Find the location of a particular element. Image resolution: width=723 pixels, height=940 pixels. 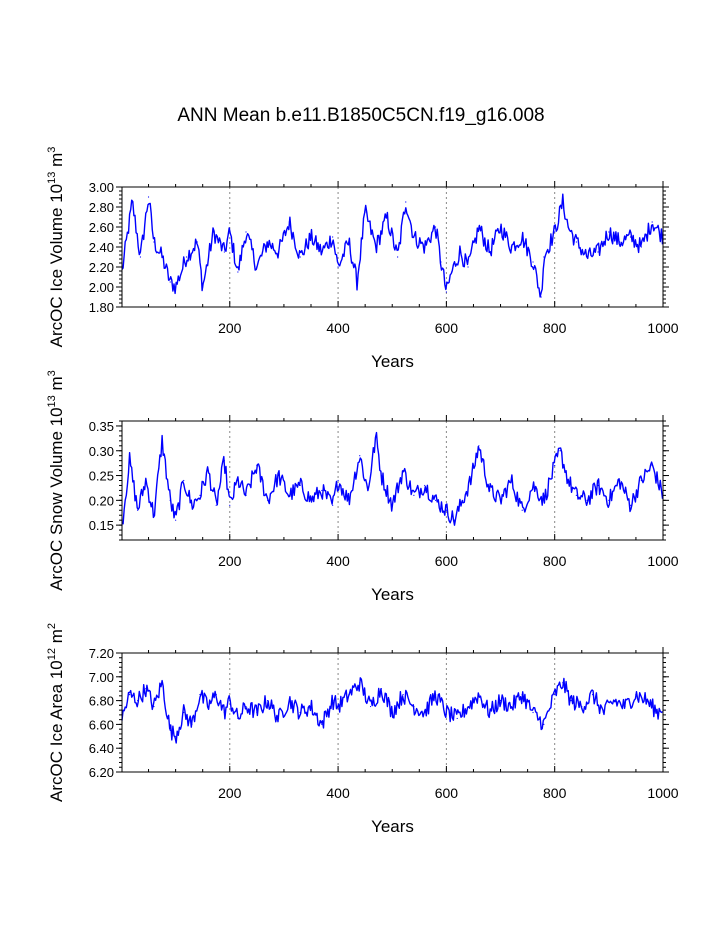

x-tick-label: 200 is located at coordinates (230, 793).